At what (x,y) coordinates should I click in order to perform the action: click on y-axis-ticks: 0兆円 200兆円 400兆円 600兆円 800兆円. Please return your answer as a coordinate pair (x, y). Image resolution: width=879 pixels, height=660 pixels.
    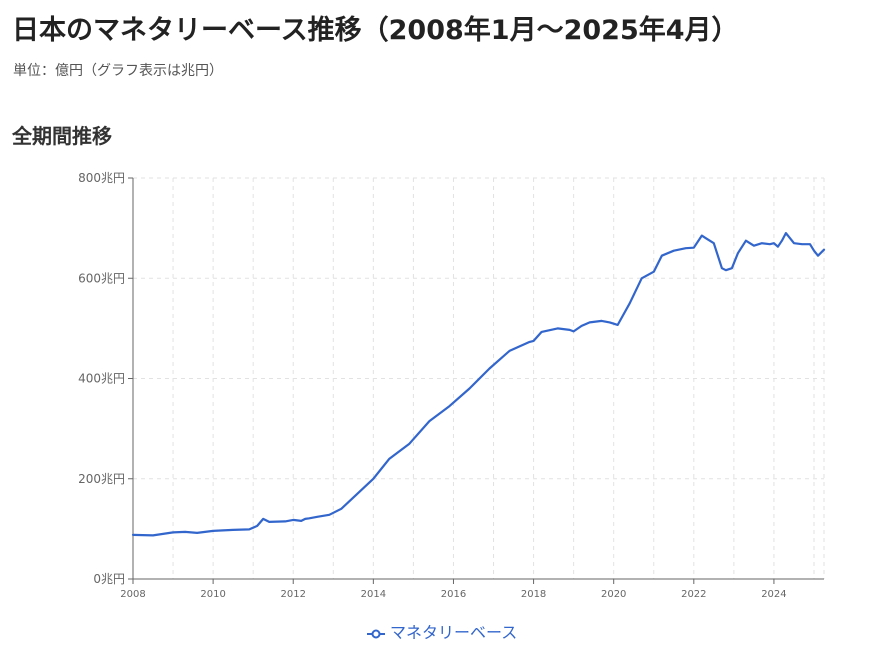
    Looking at the image, I should click on (105, 378).